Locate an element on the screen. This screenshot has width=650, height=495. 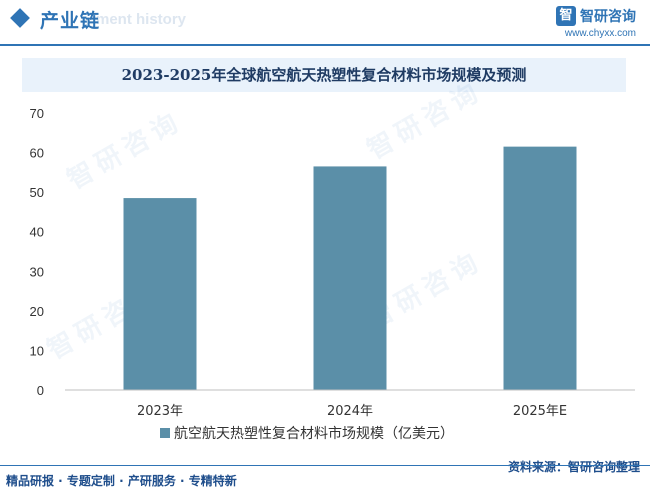
footer-divider is located at coordinates (325, 465).